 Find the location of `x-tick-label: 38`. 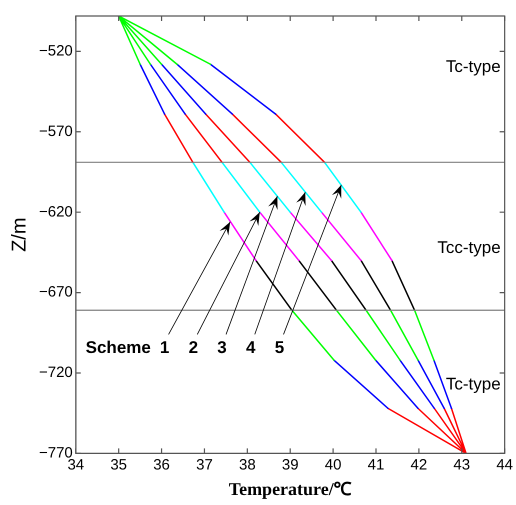

x-tick-label: 38 is located at coordinates (247, 465).